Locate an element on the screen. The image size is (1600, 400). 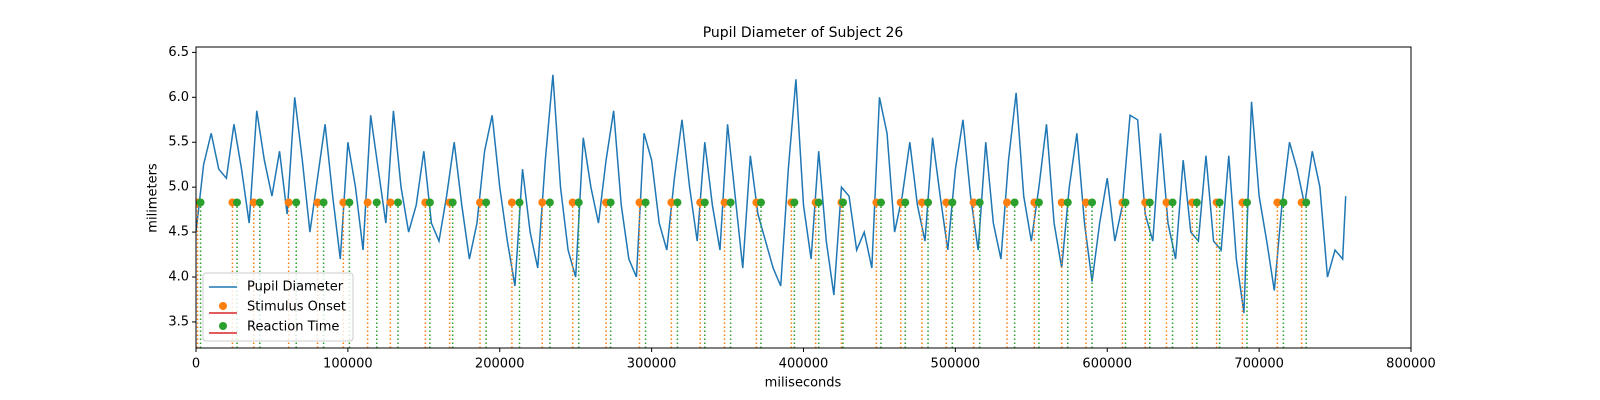
y-tick-label: 5.0 is located at coordinates (178, 187).